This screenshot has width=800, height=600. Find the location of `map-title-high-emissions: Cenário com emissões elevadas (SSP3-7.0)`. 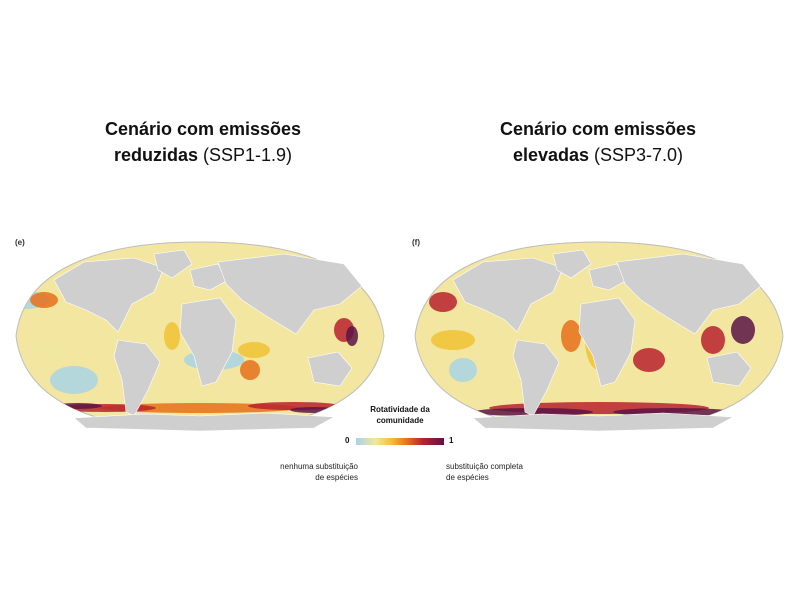

map-title-high-emissions: Cenário com emissões elevadas (SSP3-7.0) is located at coordinates (598, 142).